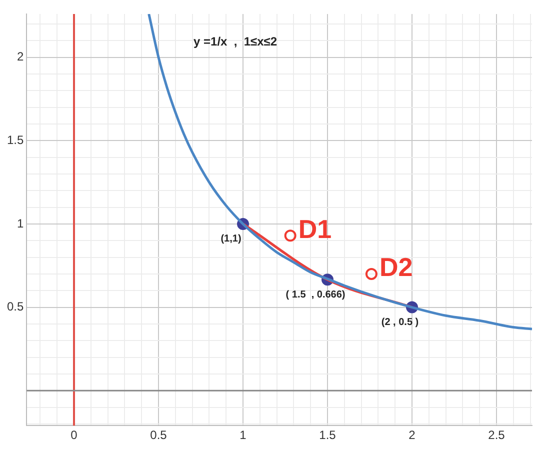 The width and height of the screenshot is (546, 450). What do you see at coordinates (315, 229) in the screenshot?
I see `series-label: D1` at bounding box center [315, 229].